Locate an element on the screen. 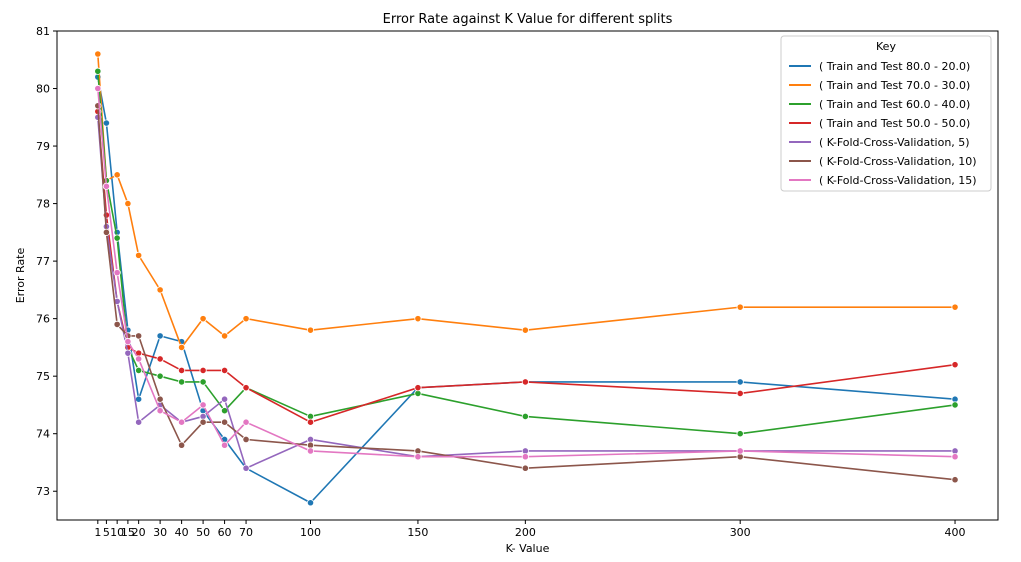  x-tick-label: 30 is located at coordinates (160, 532).